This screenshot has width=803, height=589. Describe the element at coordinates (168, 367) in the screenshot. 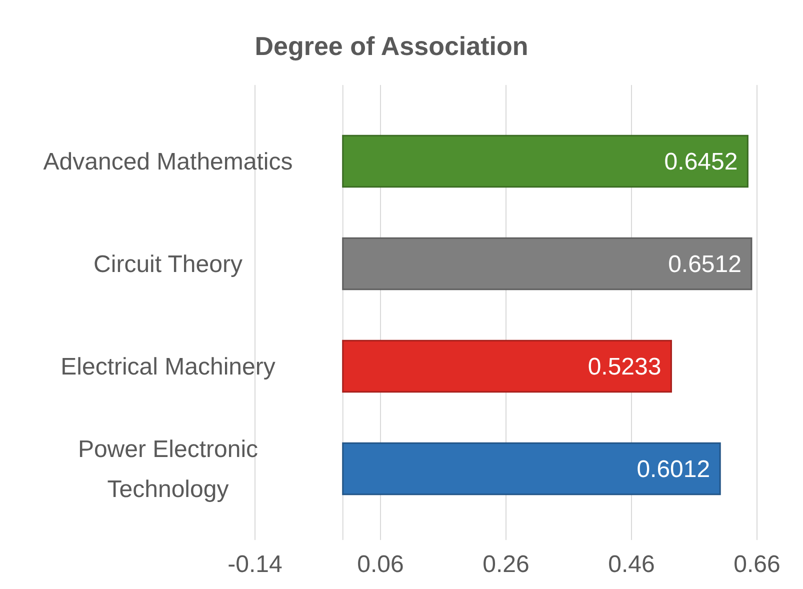

I see `y-tick-label: Electrical Machinery` at that location.